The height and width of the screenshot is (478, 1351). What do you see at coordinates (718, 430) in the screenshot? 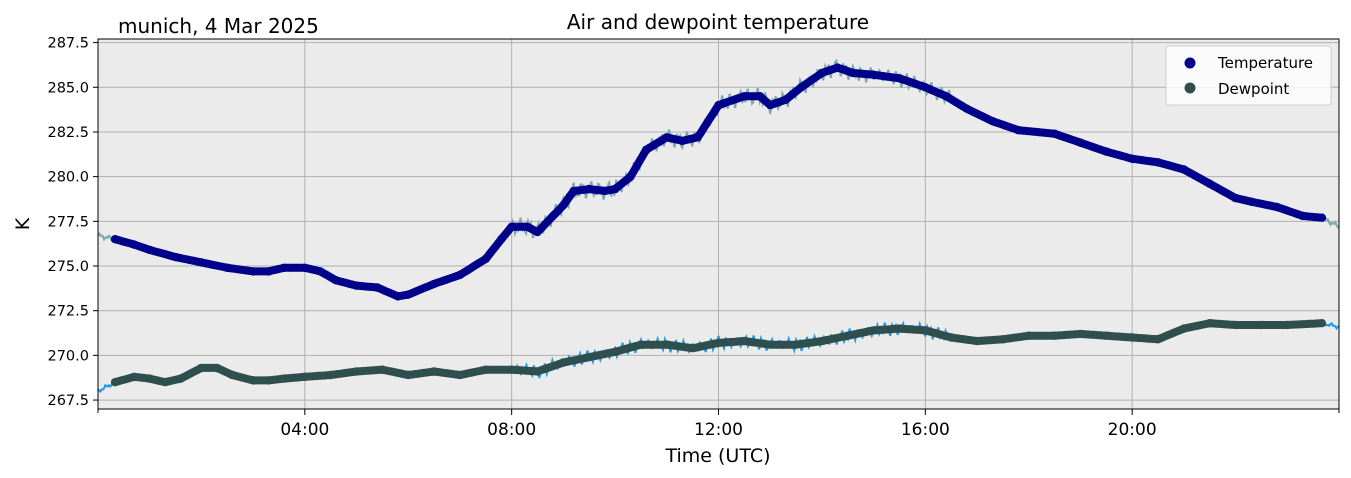
I see `x-tick-label: 12:00` at bounding box center [718, 430].